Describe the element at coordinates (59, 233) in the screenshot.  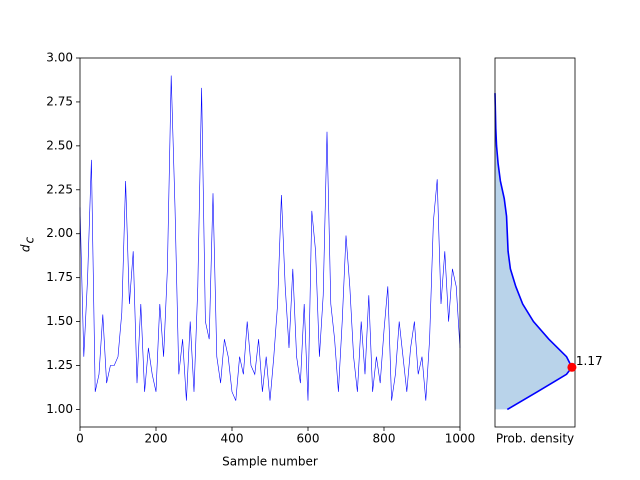
I see `y-tick-label: 2.00` at that location.